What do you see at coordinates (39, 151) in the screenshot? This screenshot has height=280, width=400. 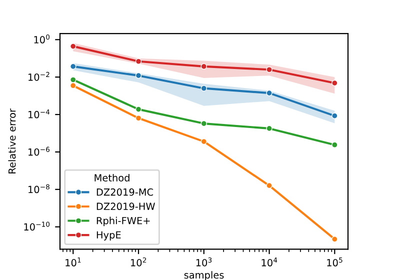 I see `y-tick-label: 10$^{−6}$` at bounding box center [39, 151].